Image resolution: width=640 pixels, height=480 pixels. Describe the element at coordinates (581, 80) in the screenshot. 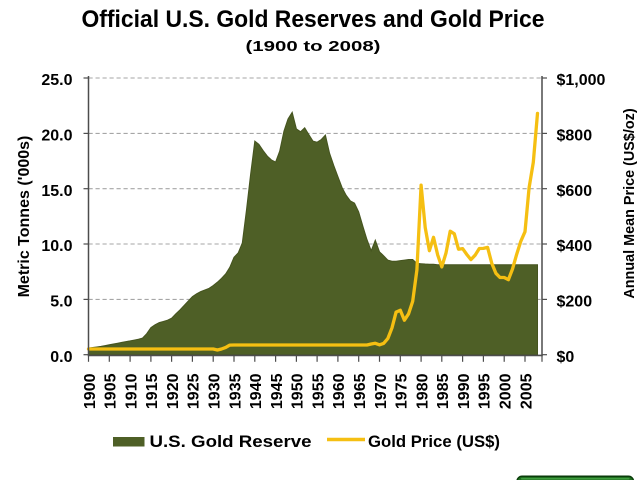

I see `svg-text: $1,000` at that location.